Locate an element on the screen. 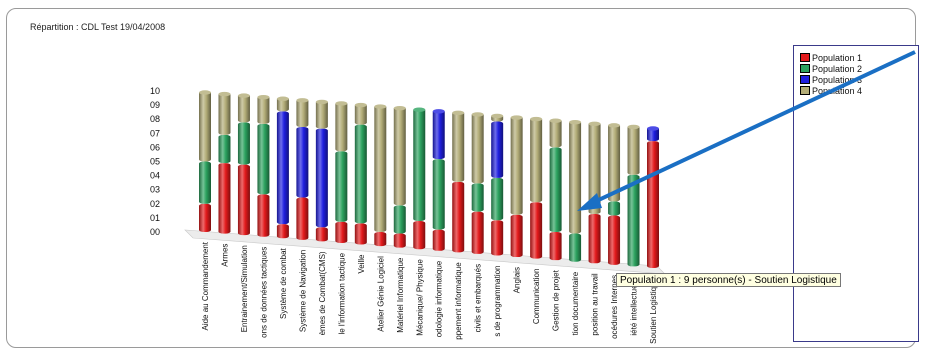 The height and width of the screenshot is (352, 927). legend-item: Population 1 is located at coordinates (831, 57).